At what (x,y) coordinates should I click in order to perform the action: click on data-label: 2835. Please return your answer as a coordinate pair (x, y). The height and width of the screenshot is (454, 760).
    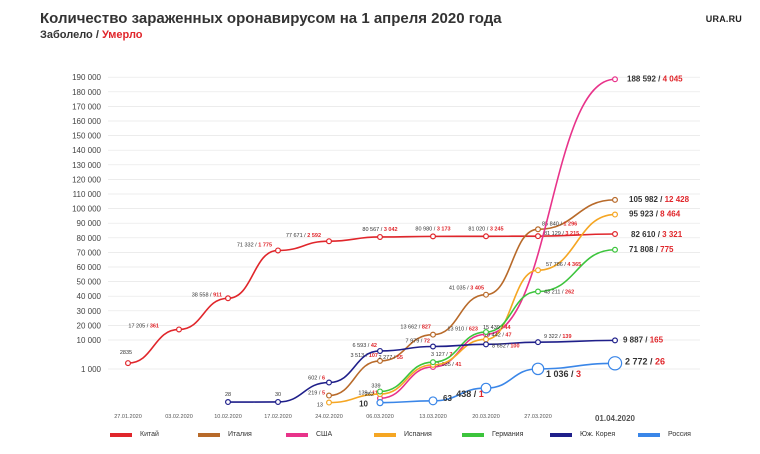
    Looking at the image, I should click on (126, 353).